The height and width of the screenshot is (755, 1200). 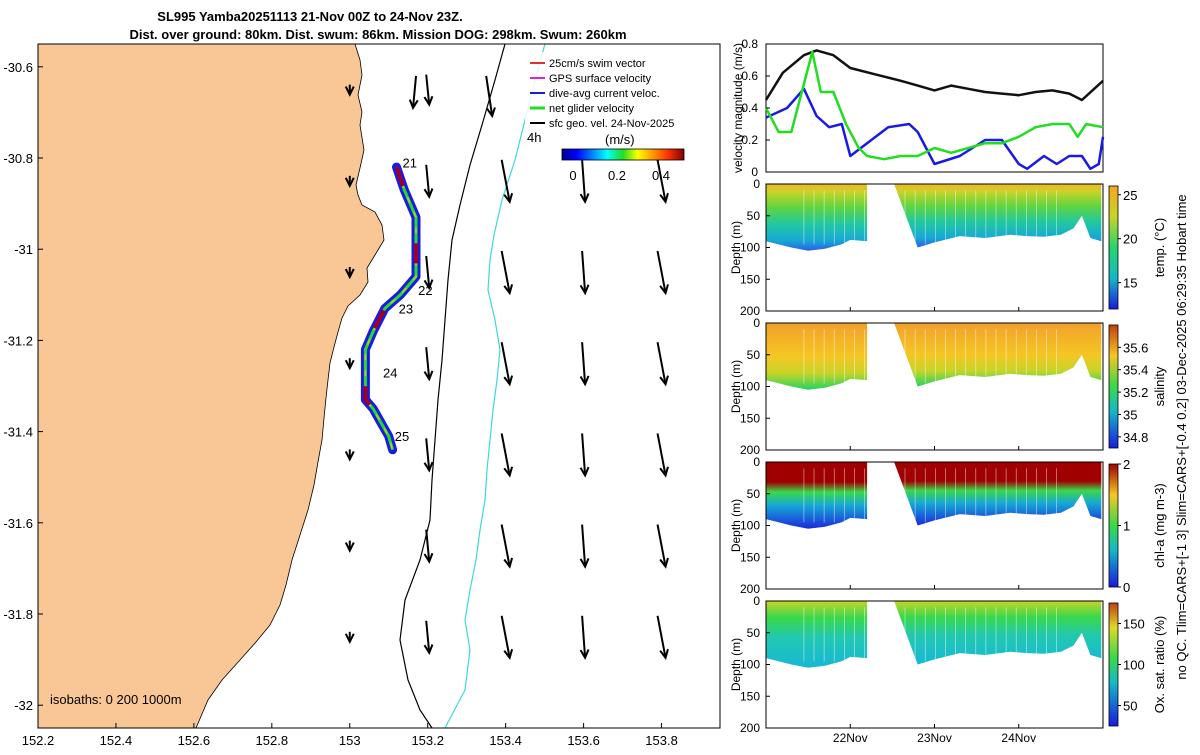 What do you see at coordinates (749, 140) in the screenshot?
I see `velocity-tick-1: 0.2` at bounding box center [749, 140].